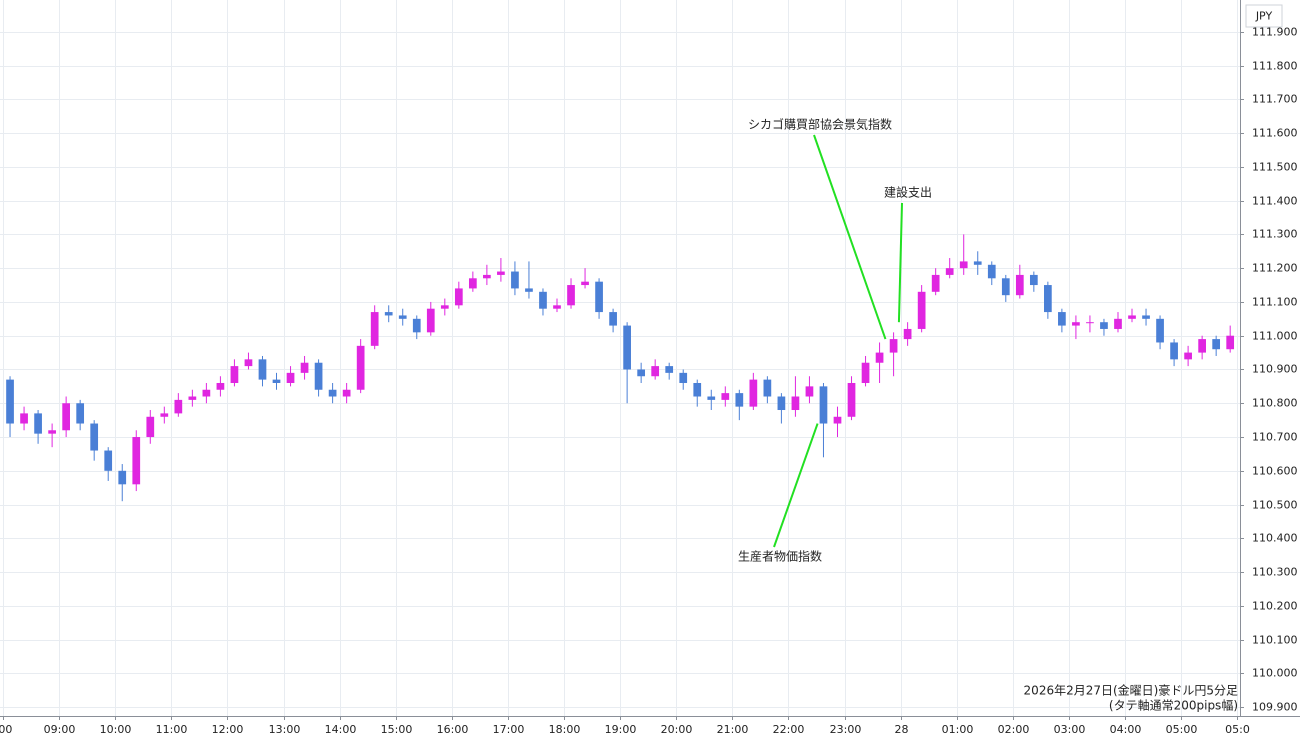  I want to click on y-tick-label: 111.000, so click(1275, 336).